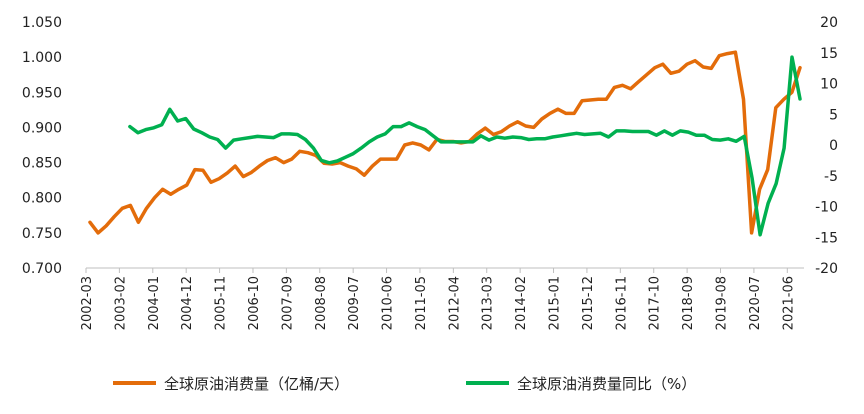  What do you see at coordinates (120, 303) in the screenshot?
I see `x-tick-label: 2003-02` at bounding box center [120, 303].